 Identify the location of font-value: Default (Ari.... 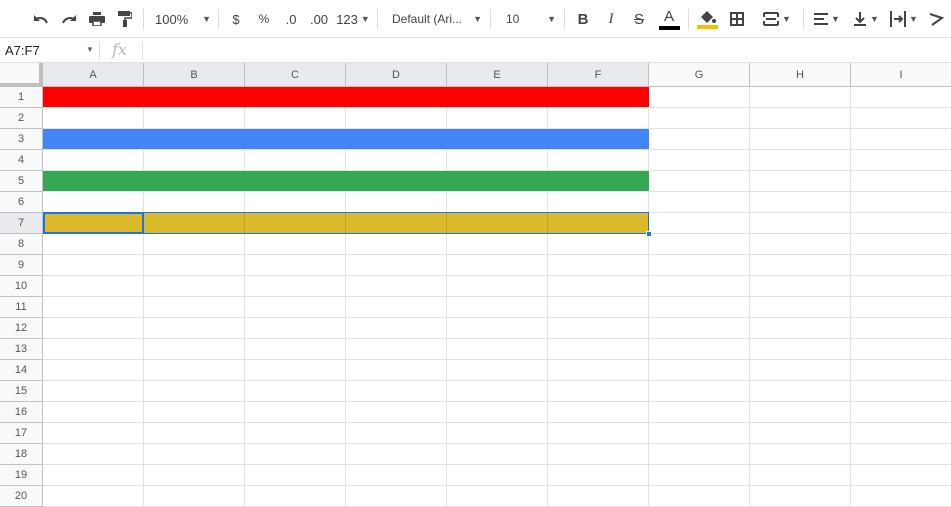
(427, 19).